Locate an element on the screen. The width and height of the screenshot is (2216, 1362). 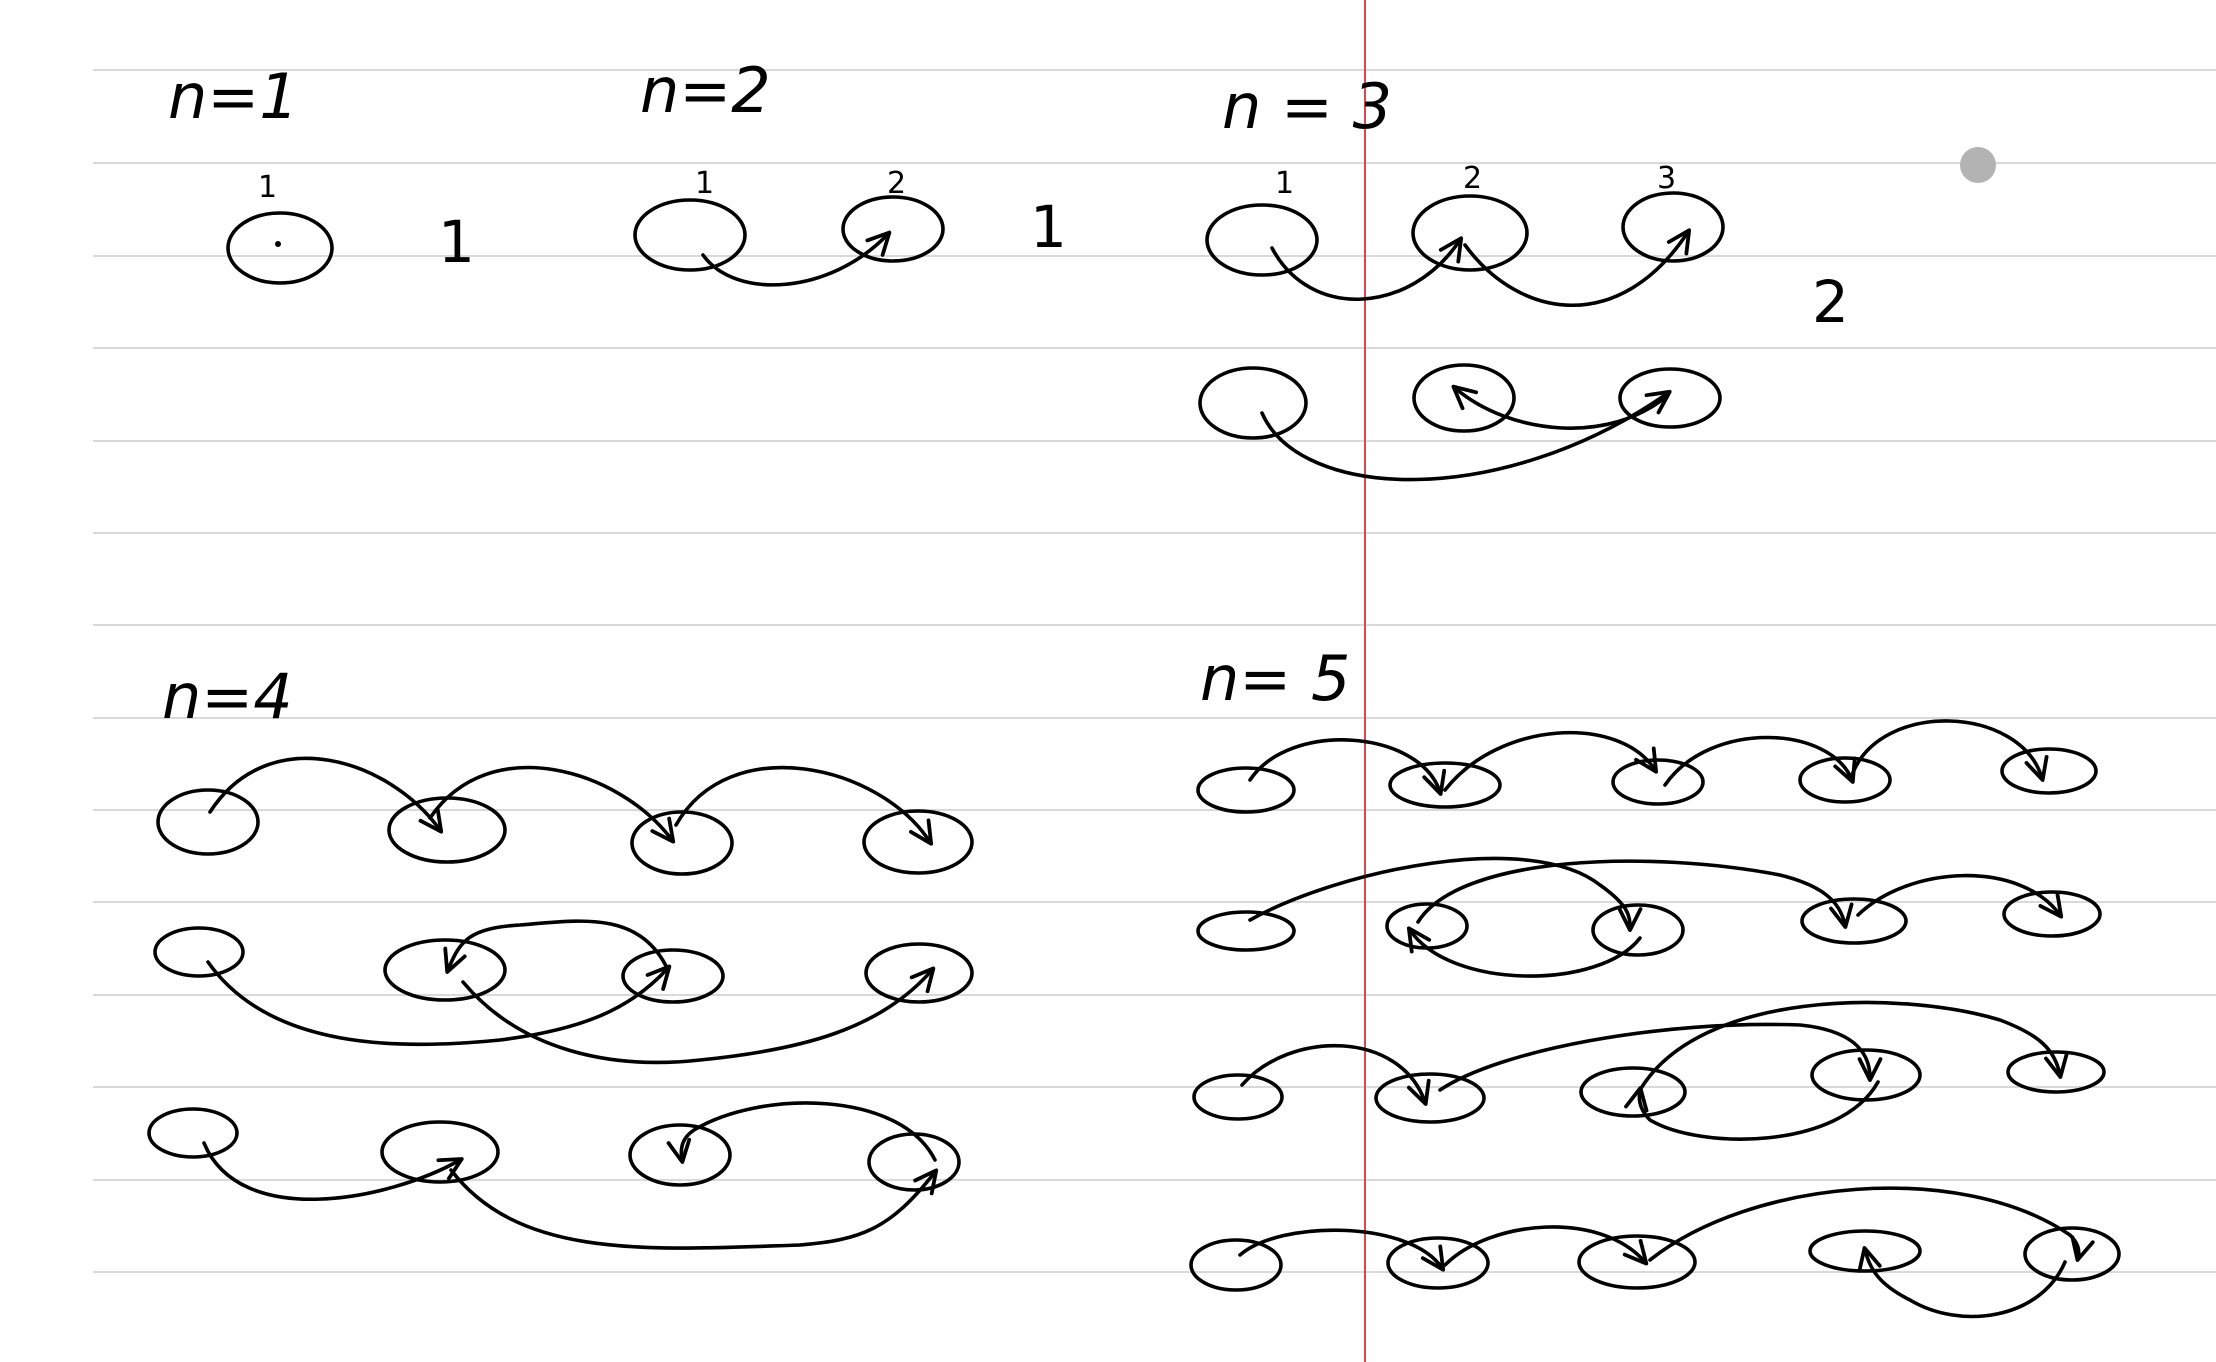
arrangement-count: 2 is located at coordinates (1830, 302).